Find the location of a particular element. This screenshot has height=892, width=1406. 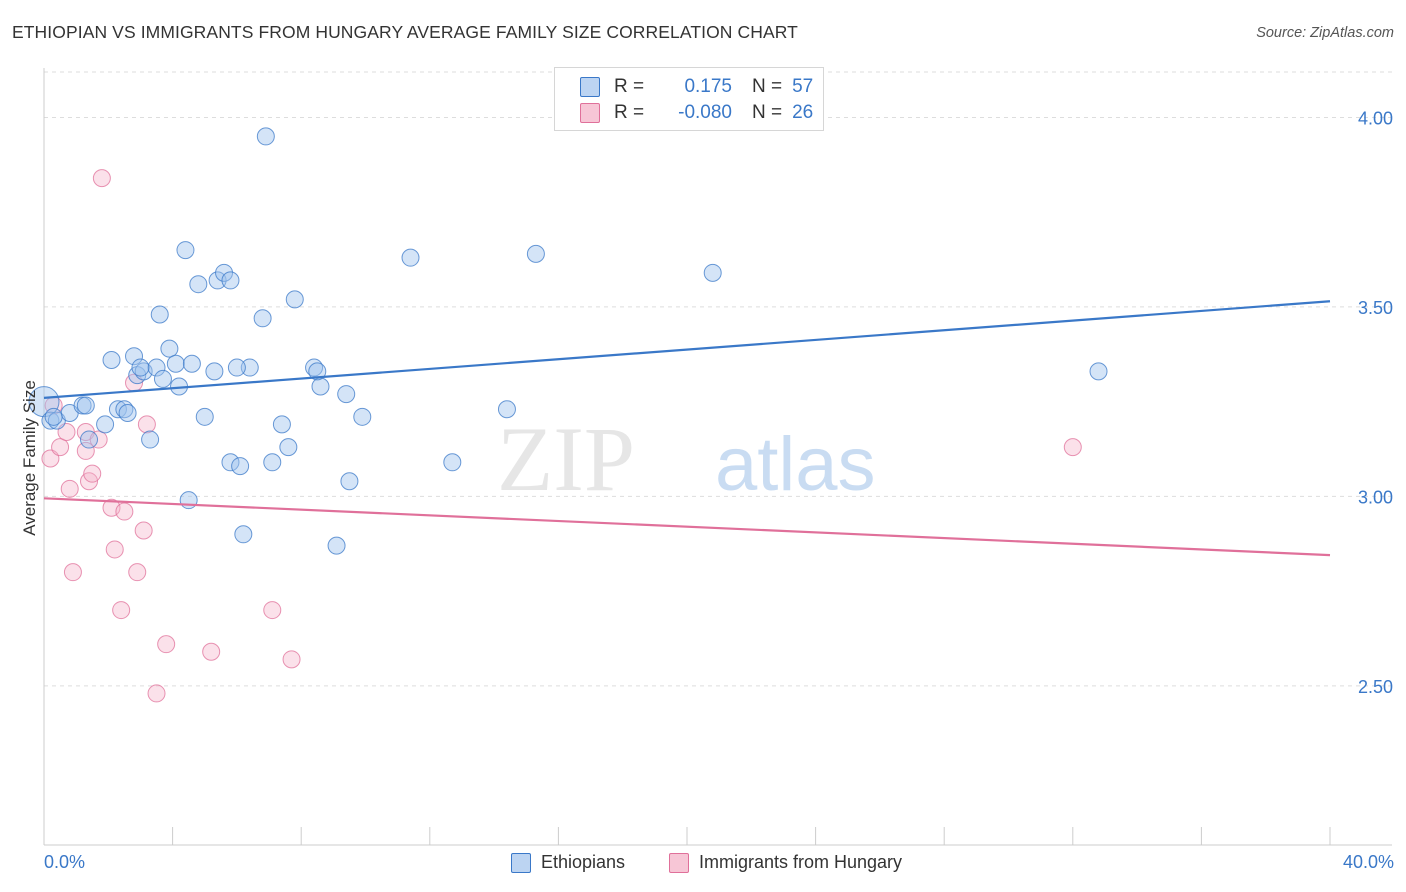

series-swatch-pink is located at coordinates (679, 862).